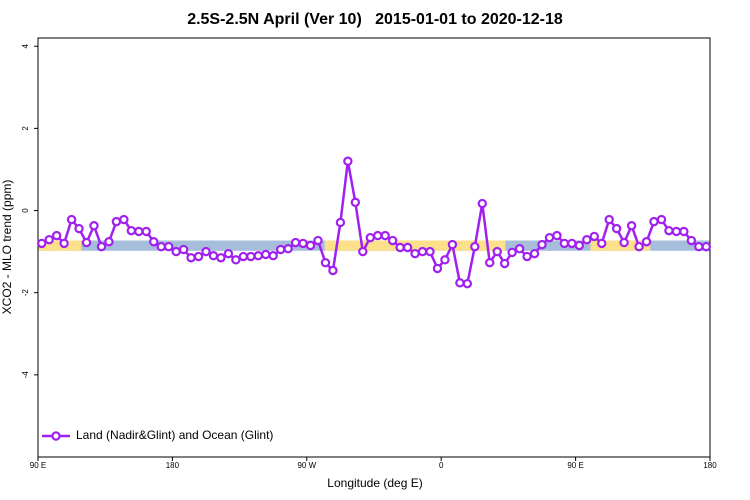 Image resolution: width=750 pixels, height=500 pixels. What do you see at coordinates (306, 465) in the screenshot?
I see `x-tick-label: 90 W` at bounding box center [306, 465].